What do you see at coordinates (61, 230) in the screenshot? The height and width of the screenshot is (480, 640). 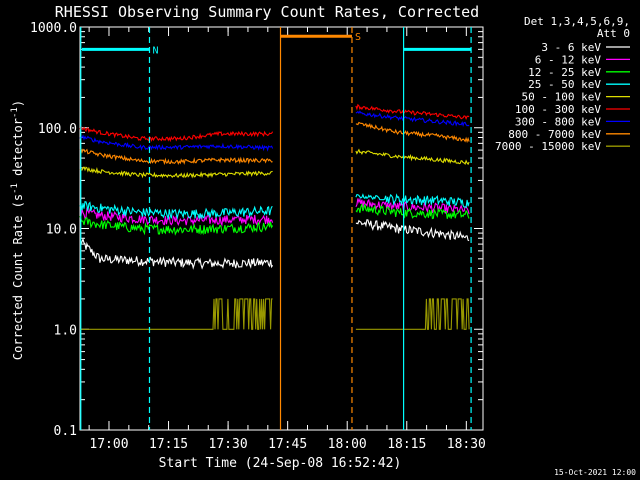 I see `y-tick-label: 10.0` at bounding box center [61, 230].